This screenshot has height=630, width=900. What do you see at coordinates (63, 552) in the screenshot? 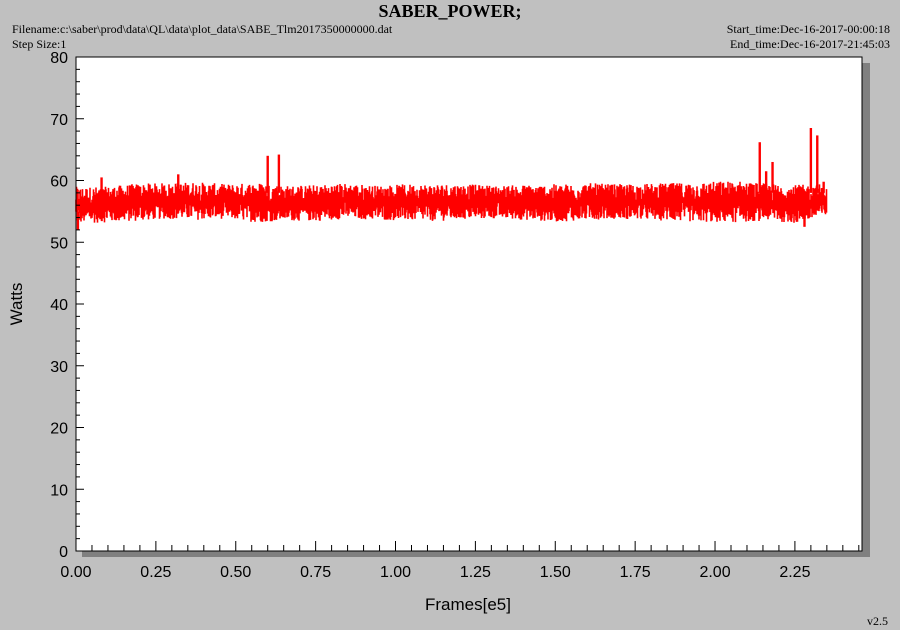
I see `y-tick-label: 0` at bounding box center [63, 552].